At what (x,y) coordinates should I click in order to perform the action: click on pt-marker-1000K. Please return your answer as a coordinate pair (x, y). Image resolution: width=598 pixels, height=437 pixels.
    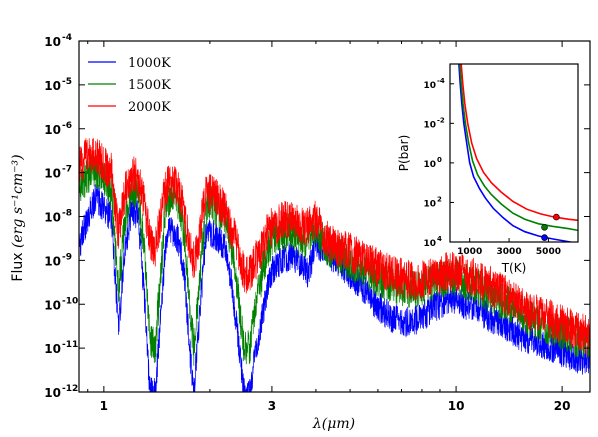
    Looking at the image, I should click on (544, 237).